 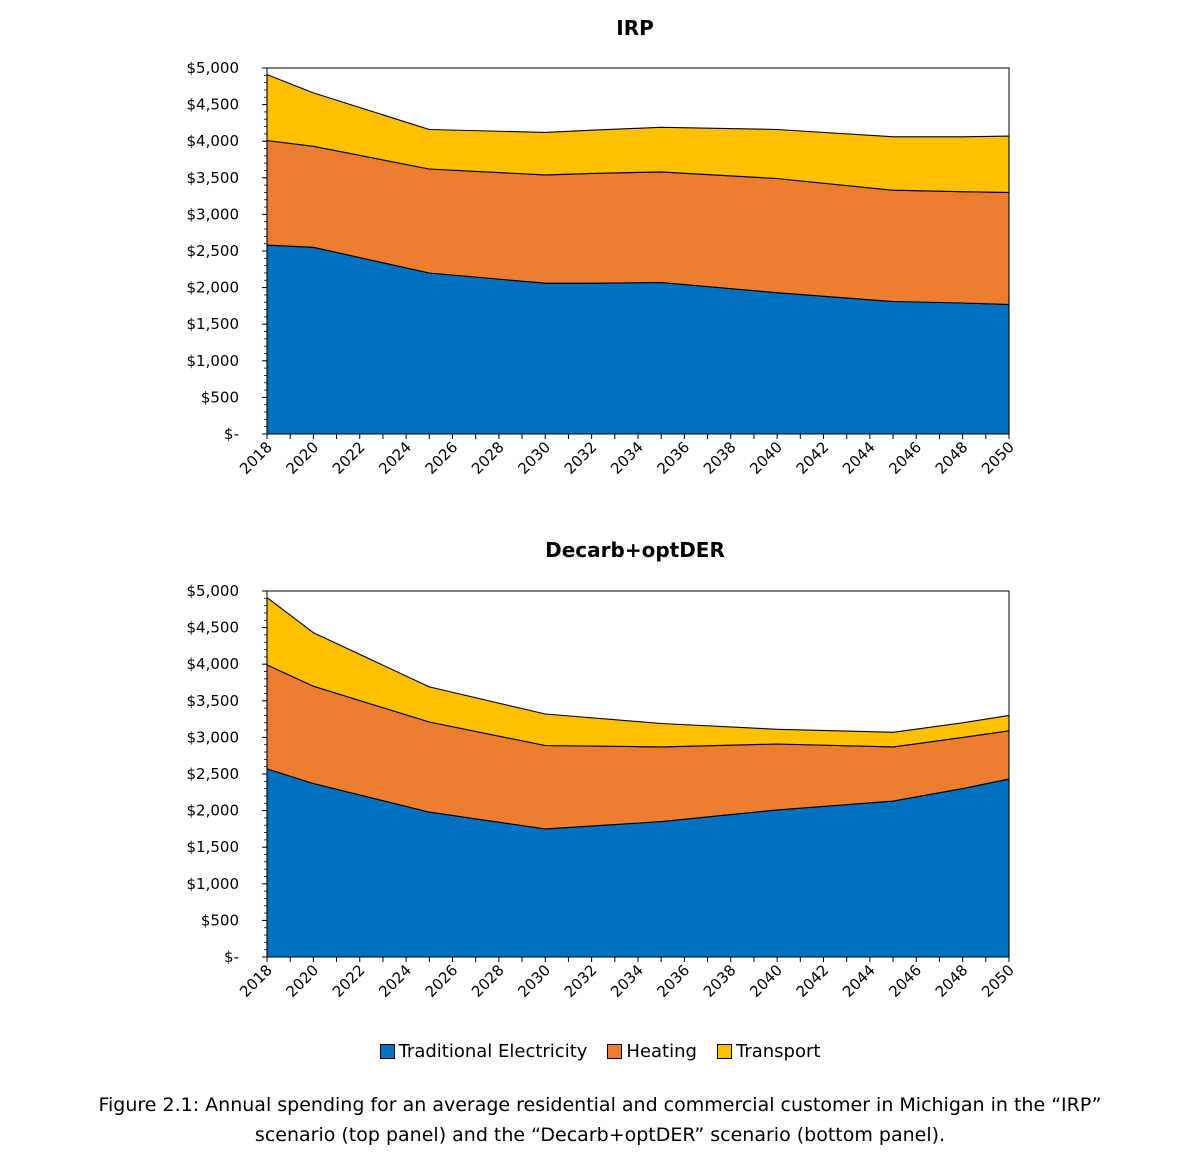 I want to click on legend-label-traditional-electricity: Traditional Electricity, so click(x=493, y=1051).